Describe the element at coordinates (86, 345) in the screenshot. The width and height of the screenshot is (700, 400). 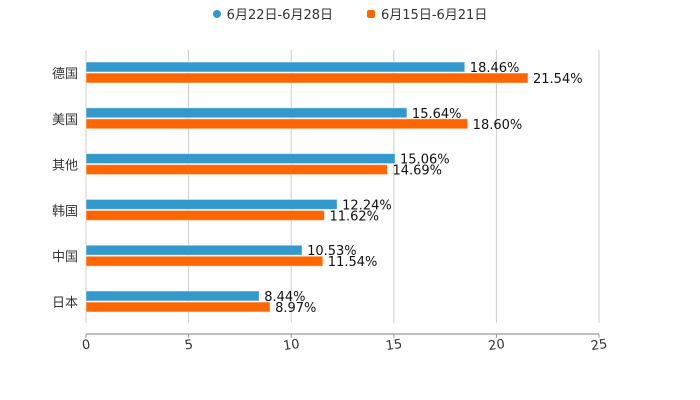
I see `x-tick-label: 0` at that location.